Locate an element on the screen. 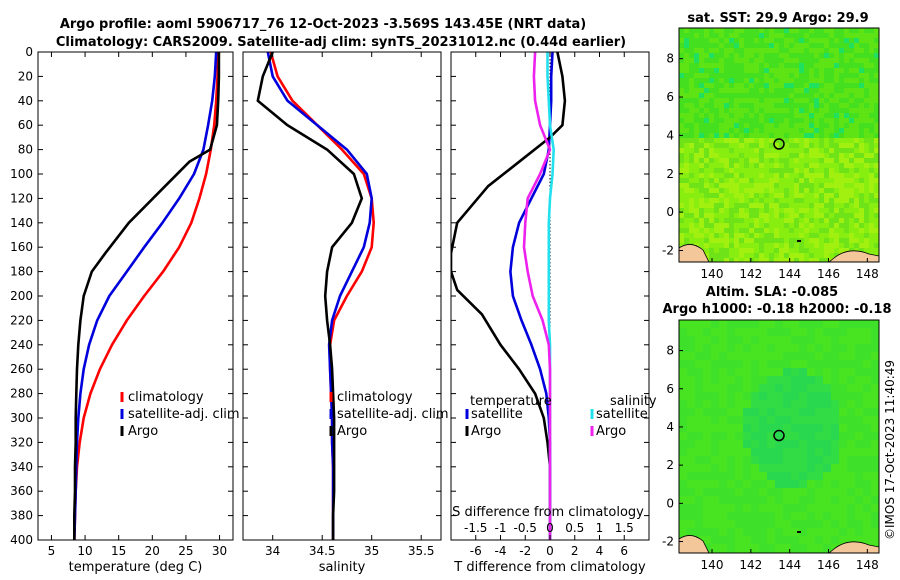  series-line-argo-s-diff is located at coordinates (537, 296).